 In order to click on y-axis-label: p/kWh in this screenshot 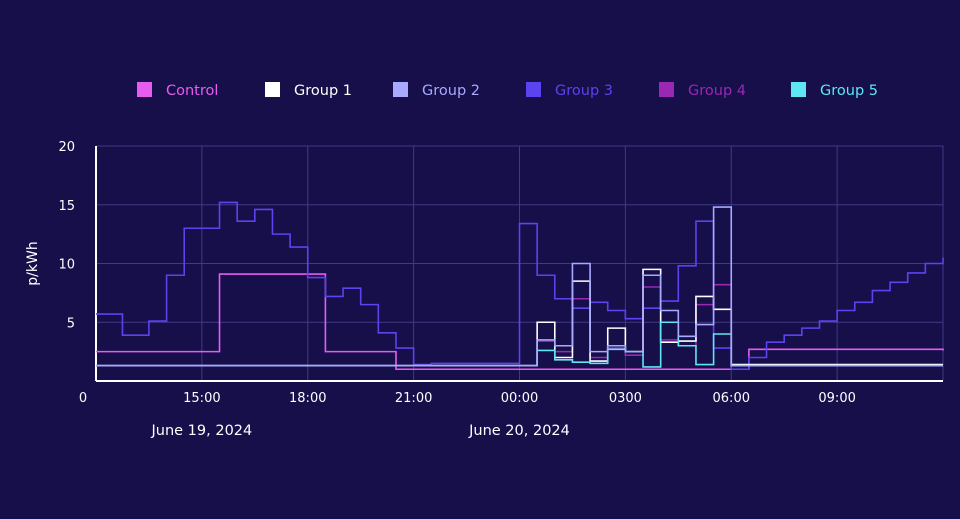, I will do `click(33, 263)`.